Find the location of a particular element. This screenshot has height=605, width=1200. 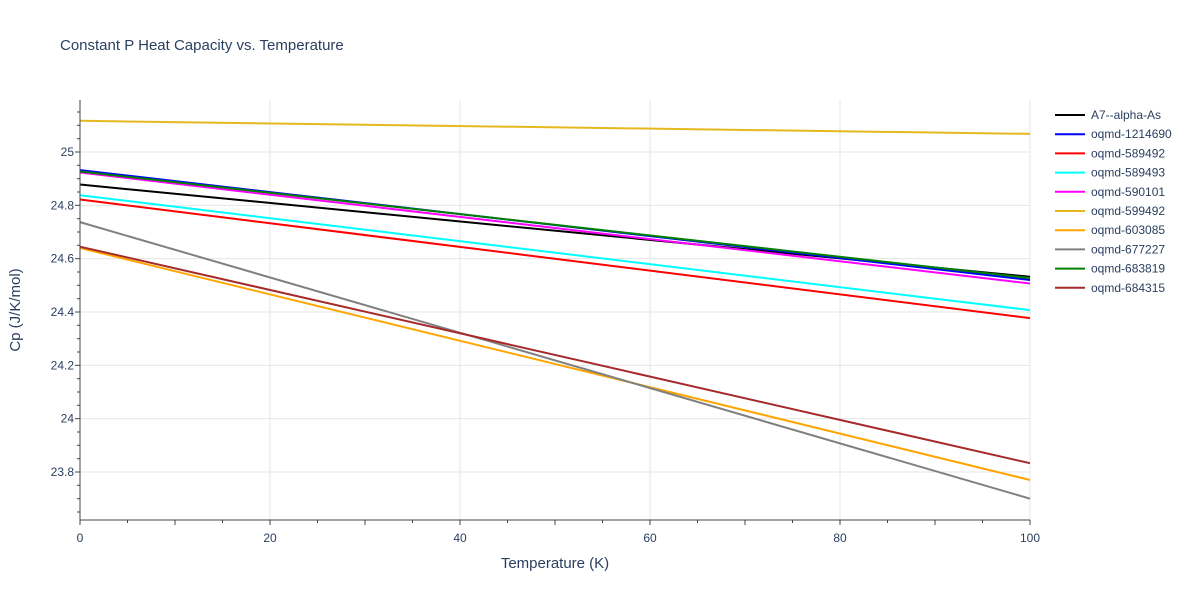

legend-label: oqmd-683819 is located at coordinates (1128, 269).